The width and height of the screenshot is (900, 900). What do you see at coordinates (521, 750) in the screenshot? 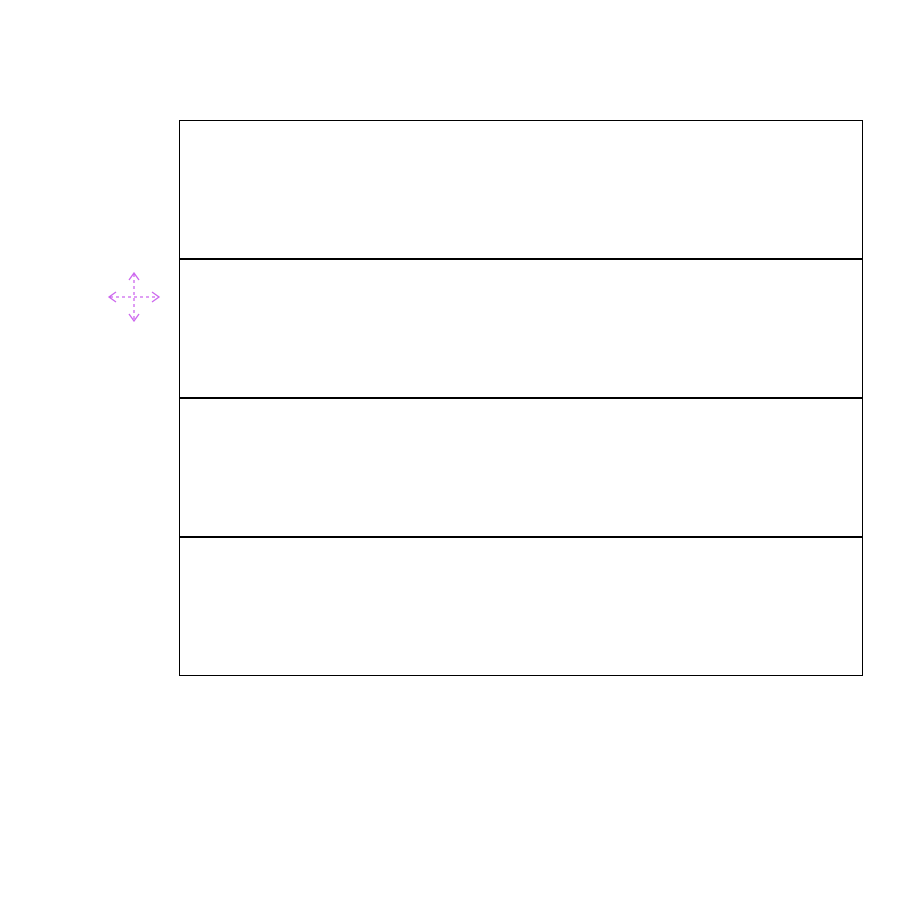
I see `precip-panel` at bounding box center [521, 750].